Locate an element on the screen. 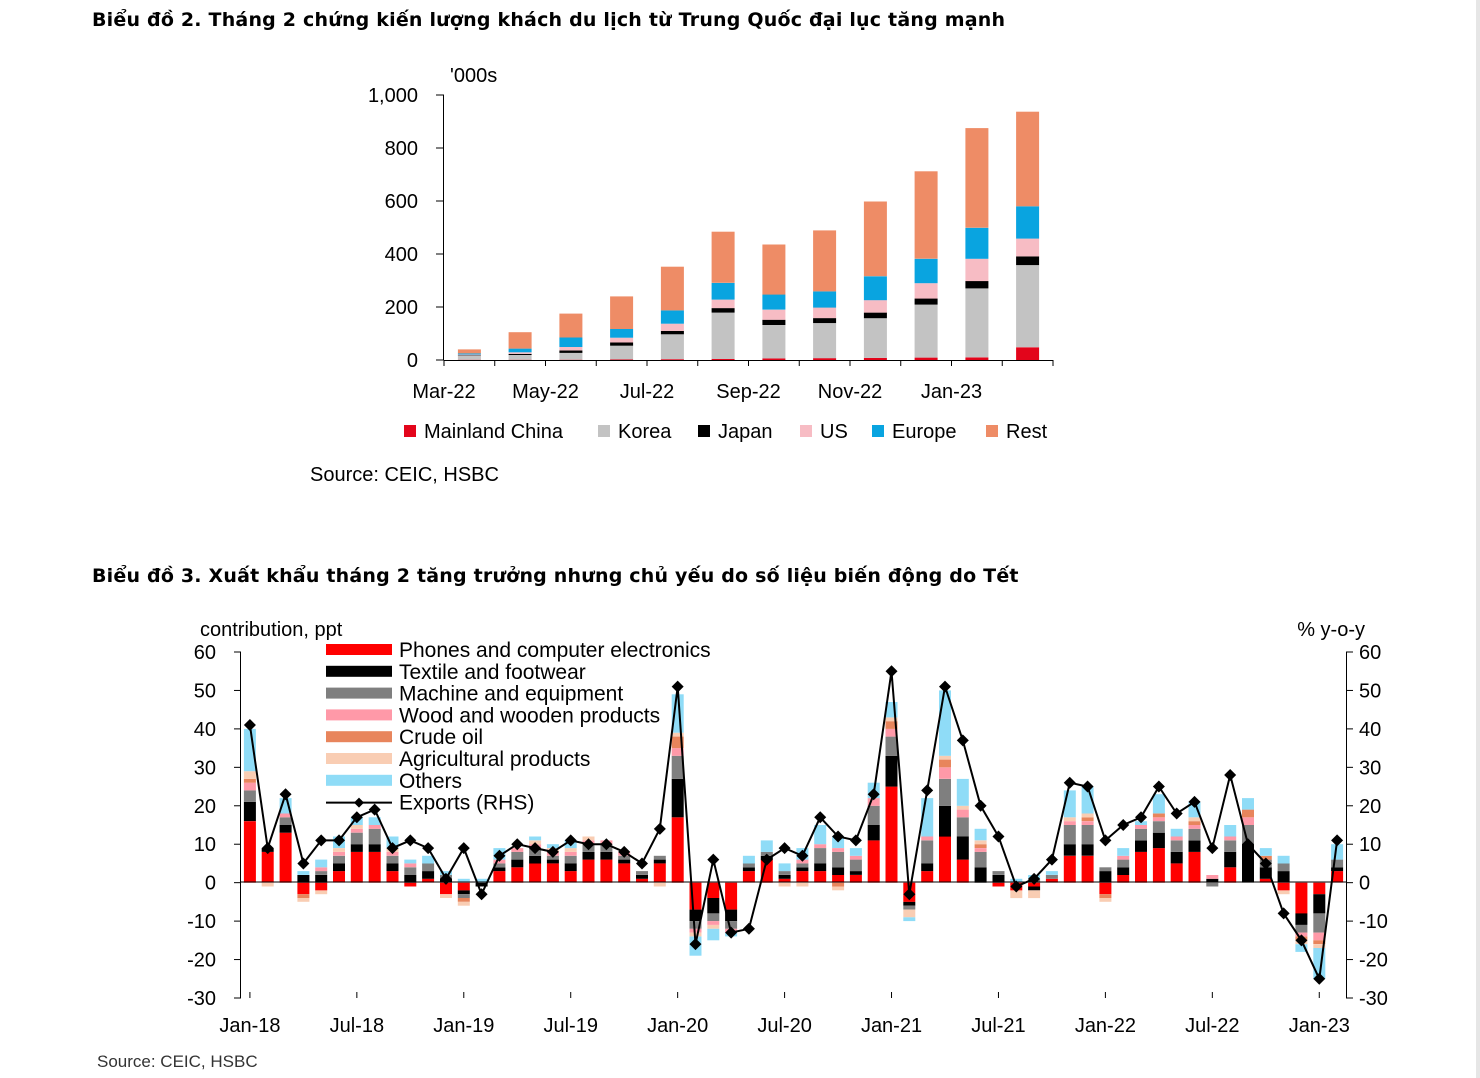 The height and width of the screenshot is (1078, 1480). legend-swatch-rest is located at coordinates (992, 431).